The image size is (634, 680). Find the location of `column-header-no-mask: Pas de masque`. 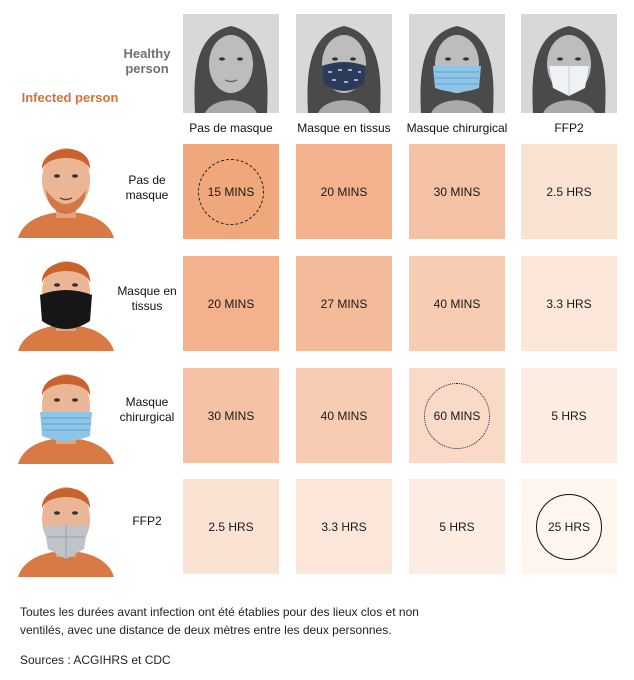

column-header-no-mask: Pas de masque is located at coordinates (231, 128).